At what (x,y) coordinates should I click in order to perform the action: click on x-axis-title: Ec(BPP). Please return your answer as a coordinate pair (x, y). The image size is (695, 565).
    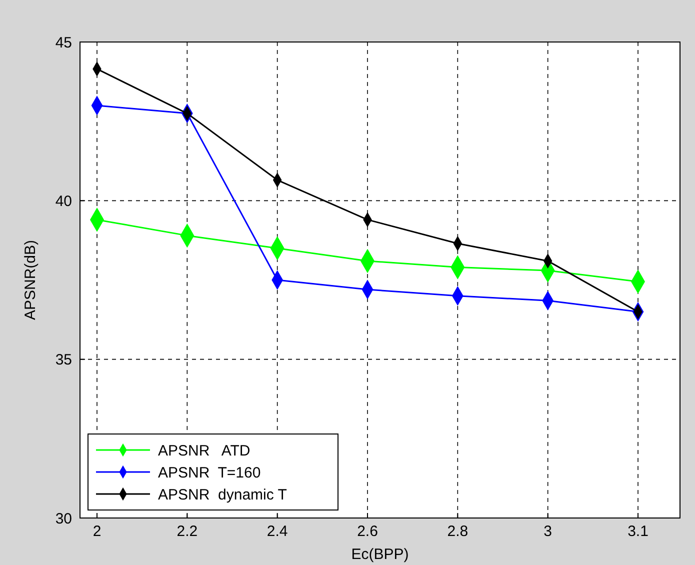
    Looking at the image, I should click on (380, 554).